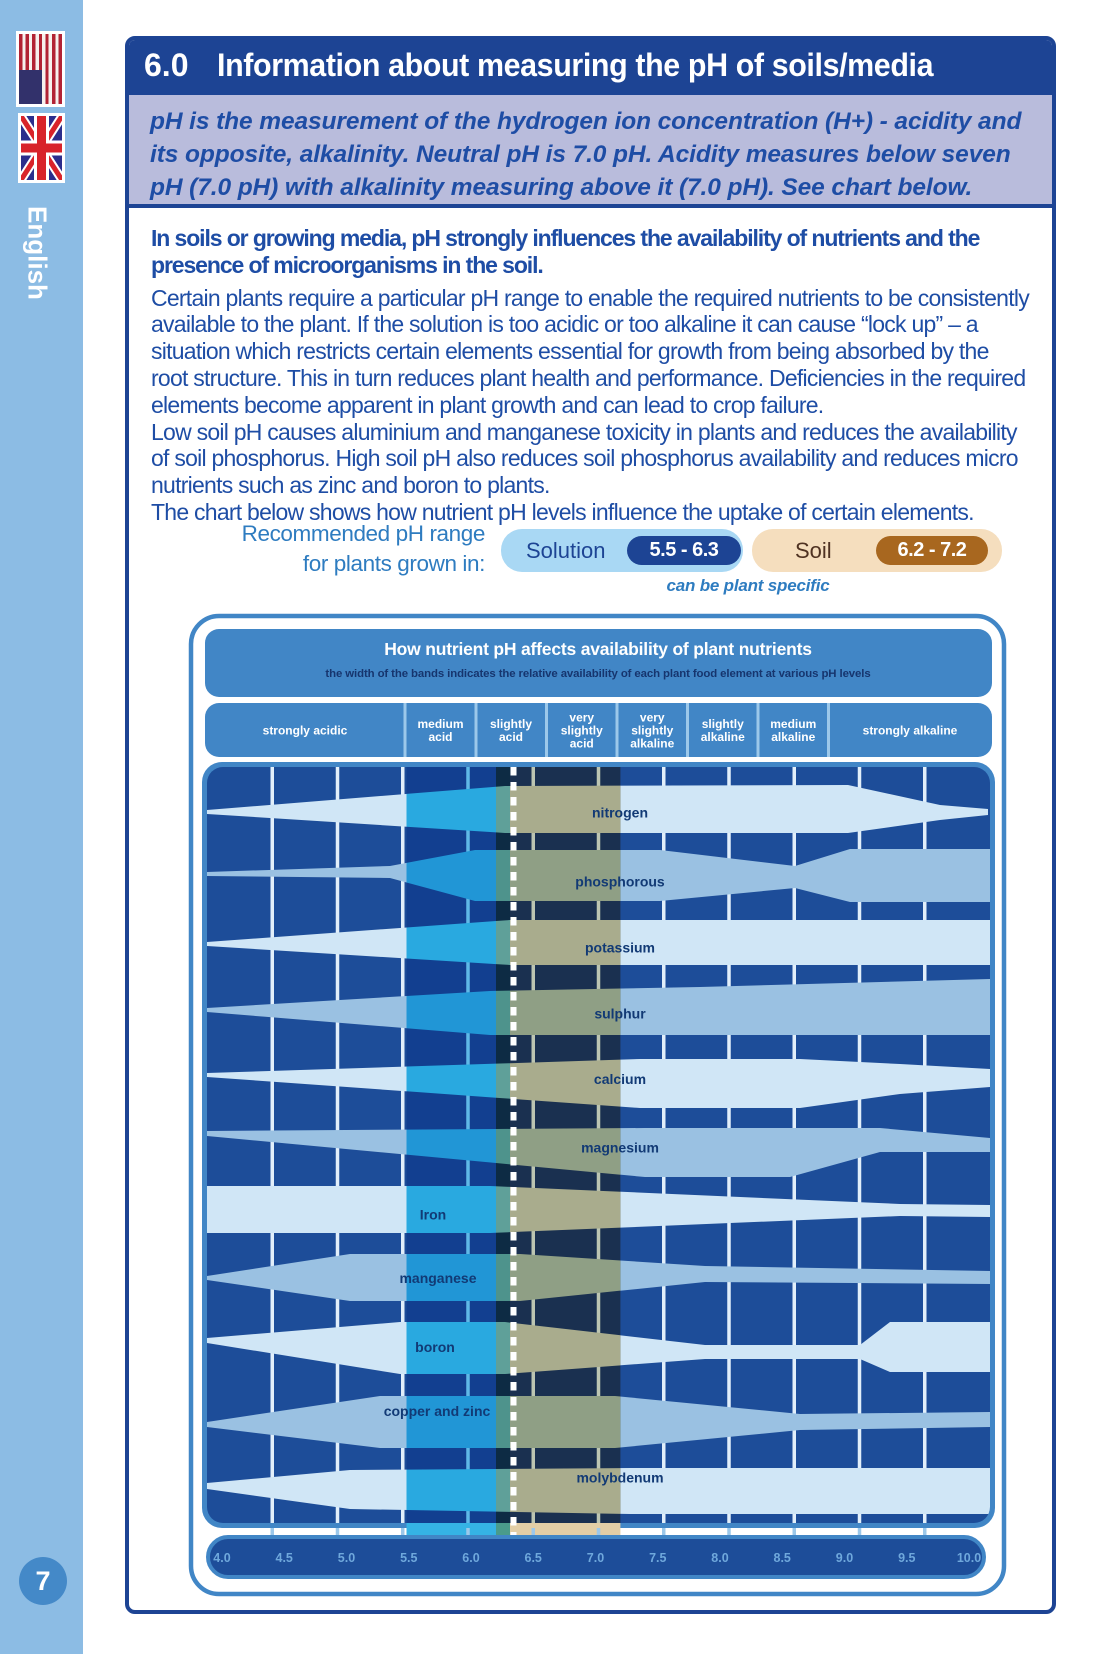 This screenshot has width=1103, height=1654. Describe the element at coordinates (346, 1558) in the screenshot. I see `svg-text: 5.0` at that location.